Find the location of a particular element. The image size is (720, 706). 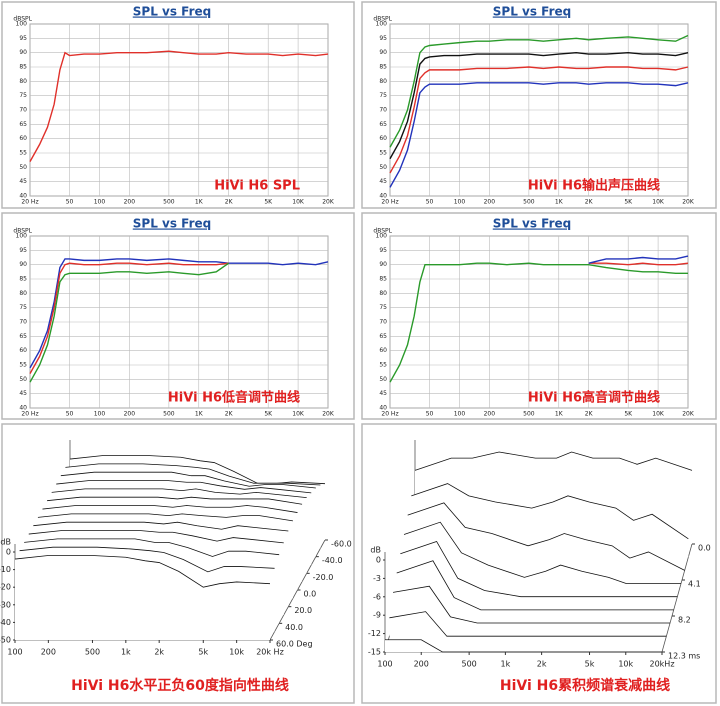

x-tick-label: 10k is located at coordinates (236, 652).